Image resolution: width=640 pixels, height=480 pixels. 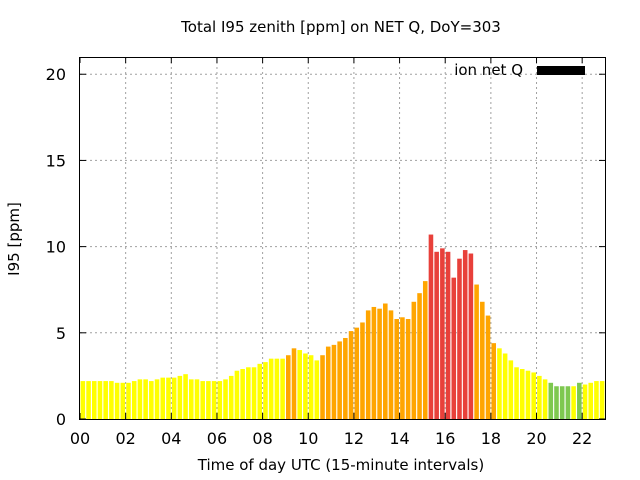 I want to click on x-tick-label: 10, so click(x=308, y=438).